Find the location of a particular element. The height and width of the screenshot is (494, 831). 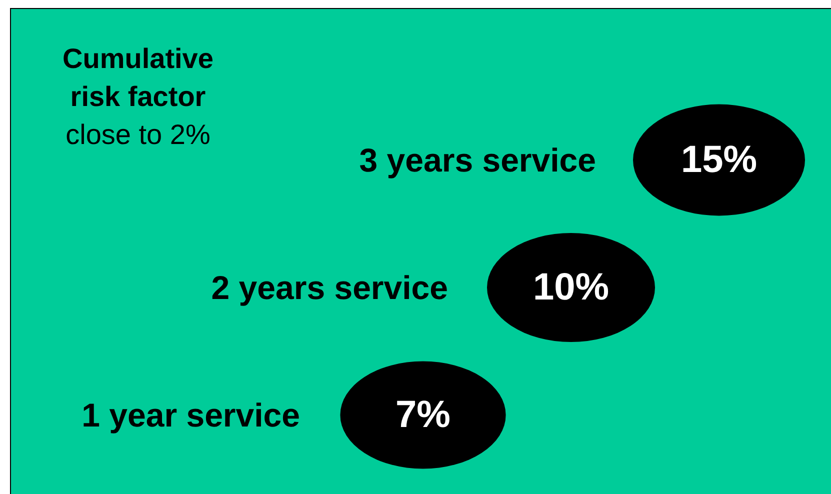

data-label: 10% is located at coordinates (571, 287).